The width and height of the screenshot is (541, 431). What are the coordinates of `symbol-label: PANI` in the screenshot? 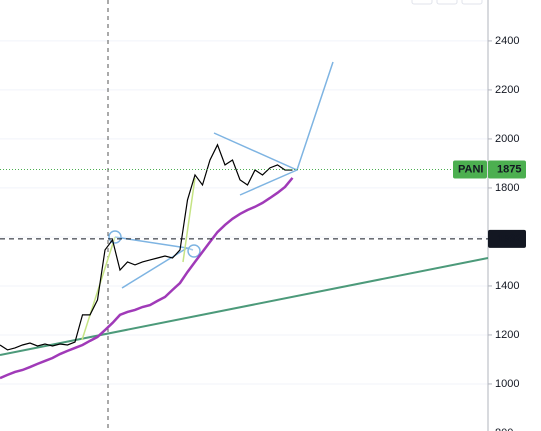 It's located at (470, 169).